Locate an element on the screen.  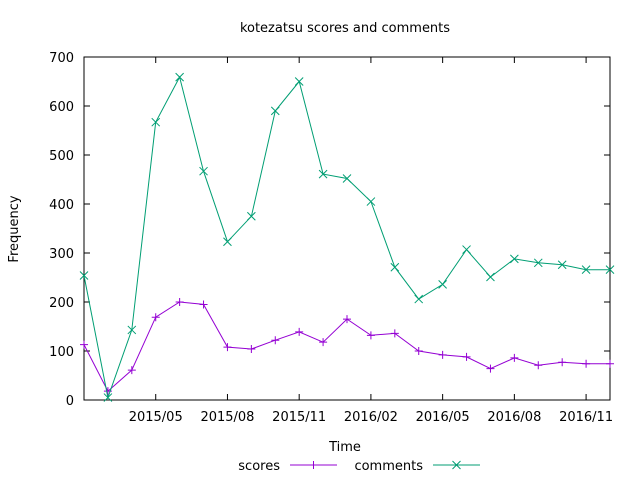
x-tick-label: 2016/11 is located at coordinates (586, 417).